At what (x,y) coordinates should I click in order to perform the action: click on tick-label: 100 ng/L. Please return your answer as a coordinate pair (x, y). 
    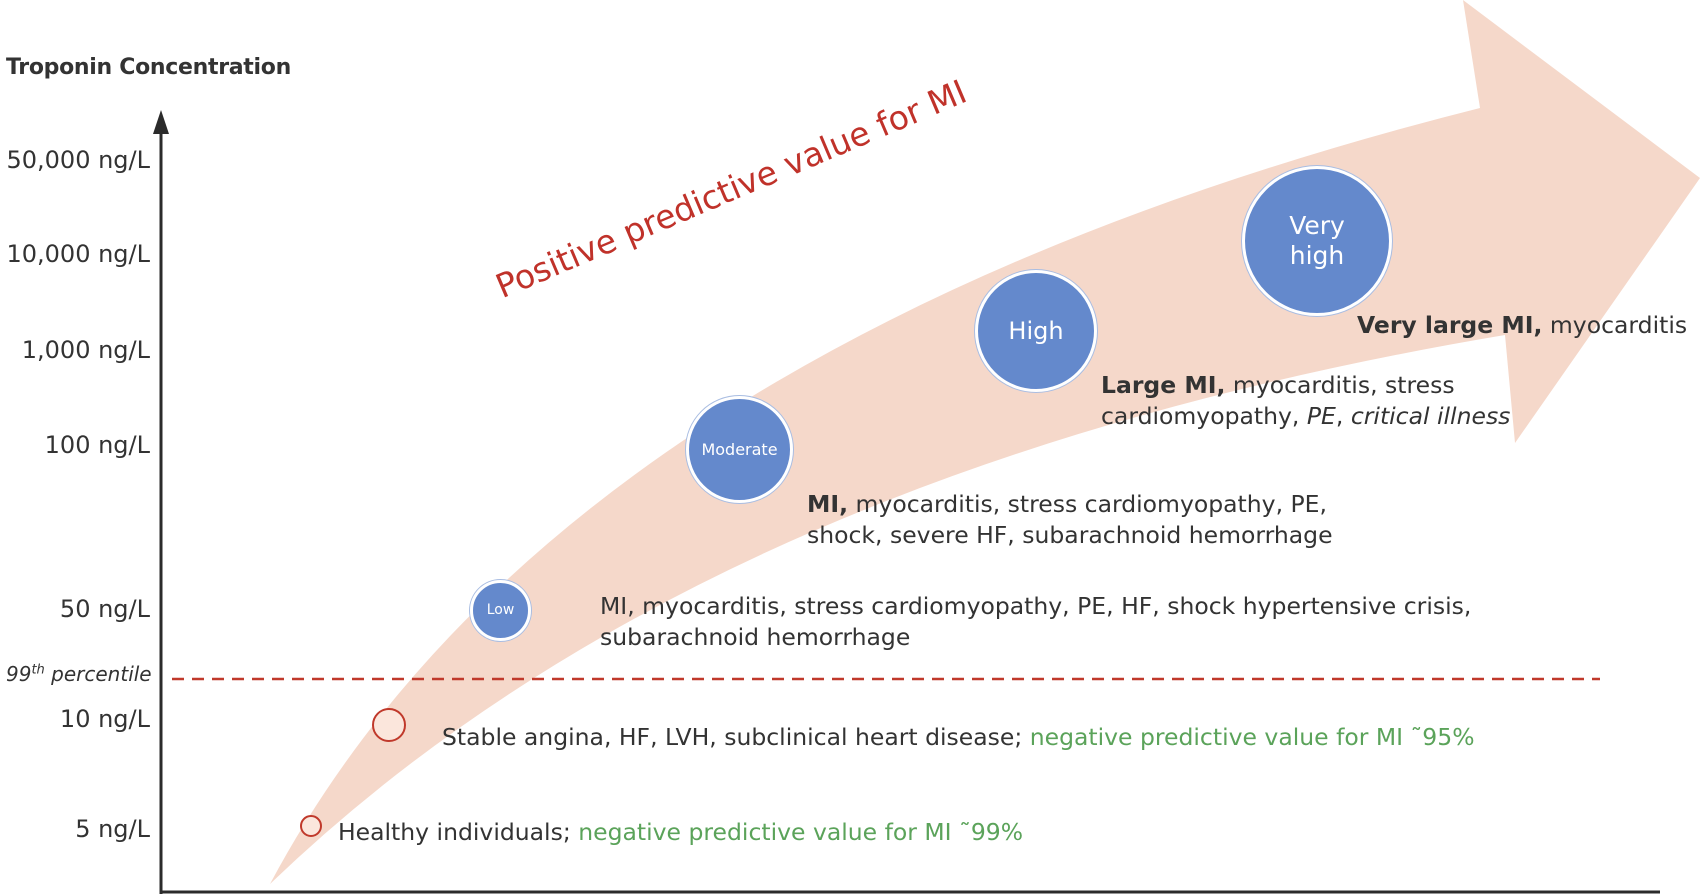
    Looking at the image, I should click on (97, 445).